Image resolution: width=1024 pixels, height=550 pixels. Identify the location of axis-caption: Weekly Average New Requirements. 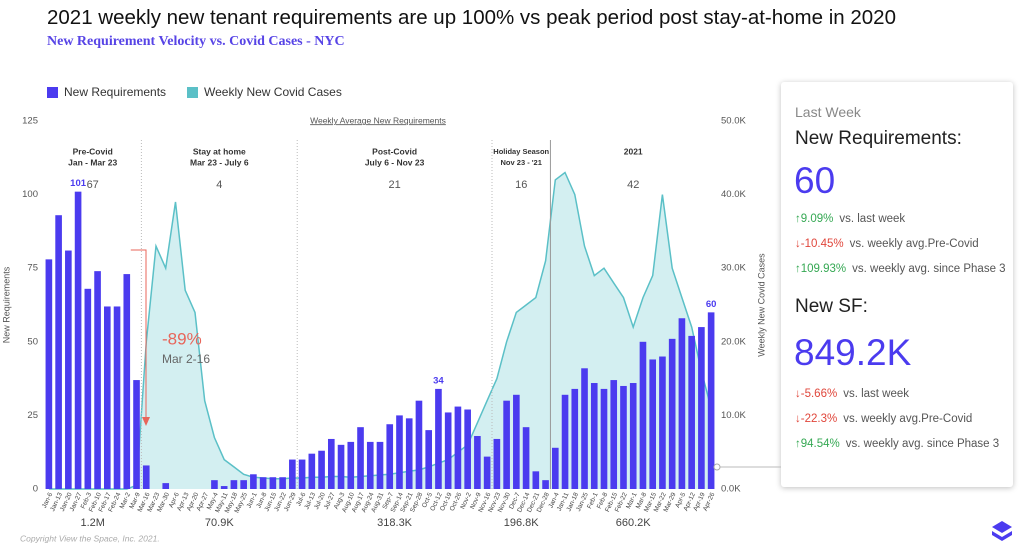
(378, 120).